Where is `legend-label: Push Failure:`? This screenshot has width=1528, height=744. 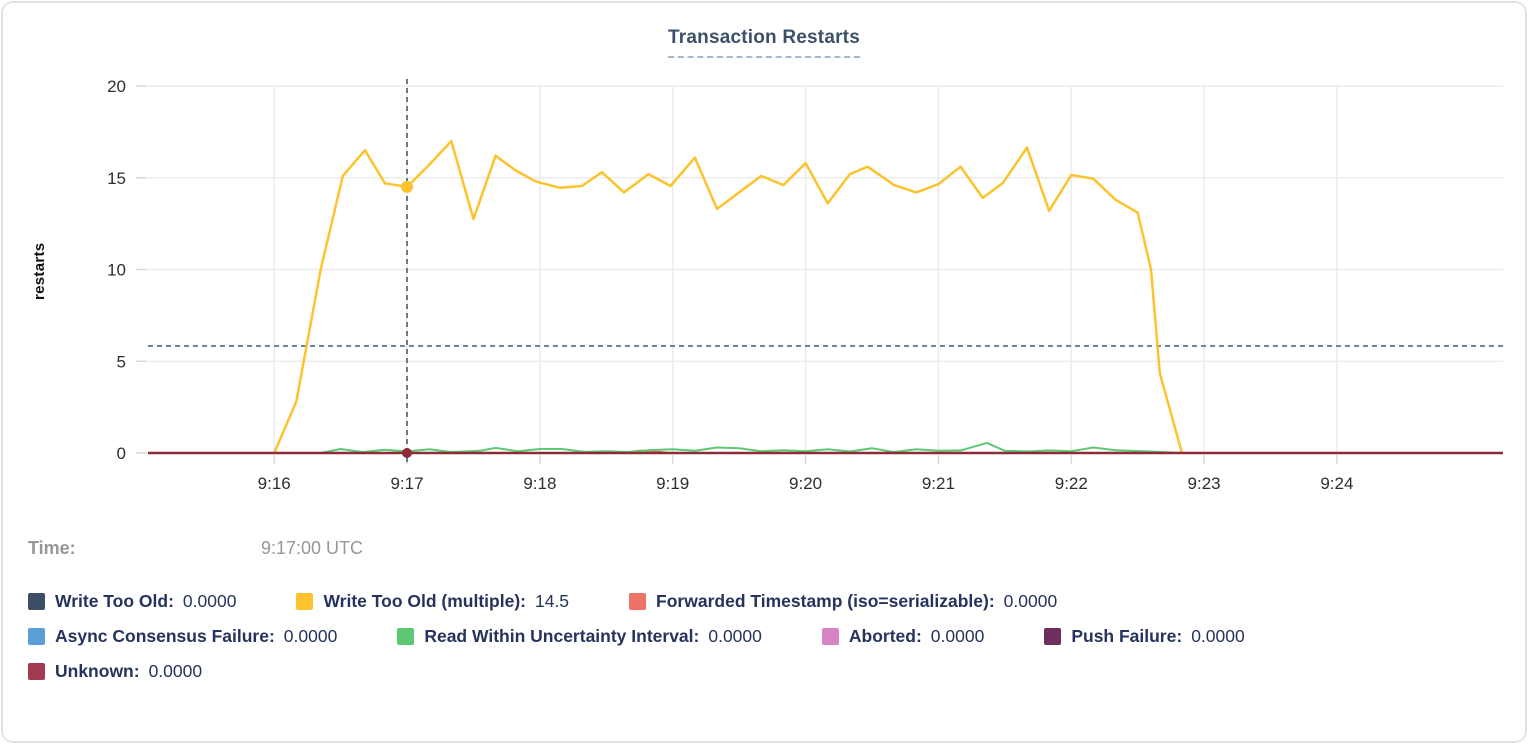 legend-label: Push Failure: is located at coordinates (1127, 636).